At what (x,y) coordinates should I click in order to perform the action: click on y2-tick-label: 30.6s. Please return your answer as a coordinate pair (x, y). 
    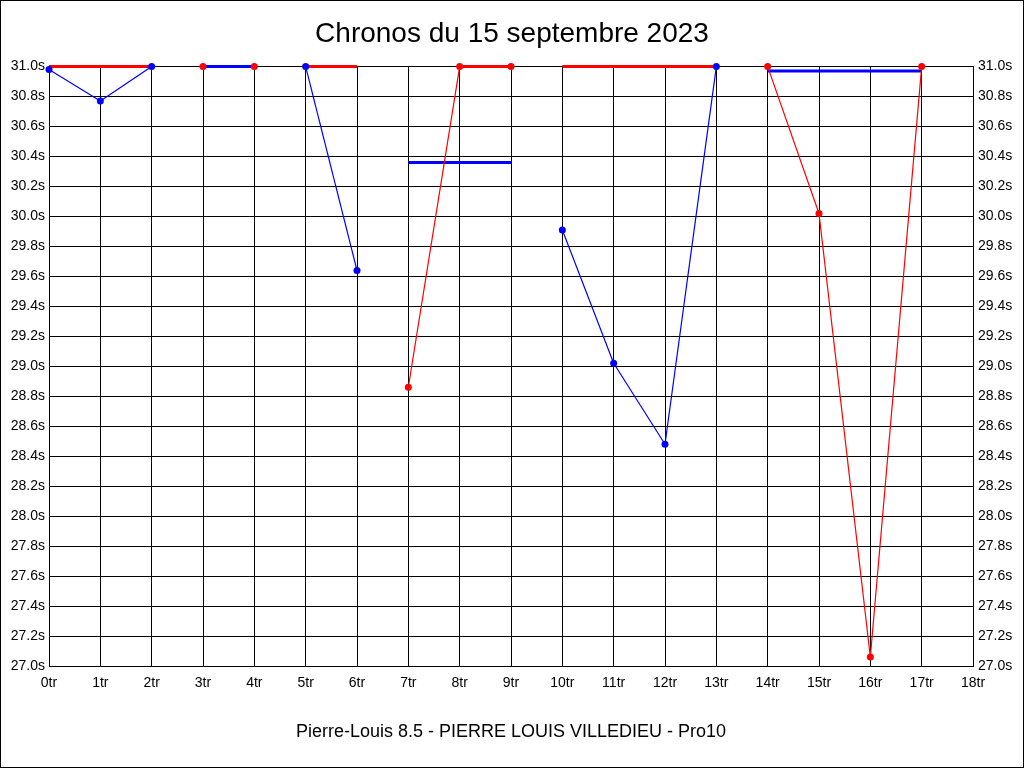
    Looking at the image, I should click on (995, 125).